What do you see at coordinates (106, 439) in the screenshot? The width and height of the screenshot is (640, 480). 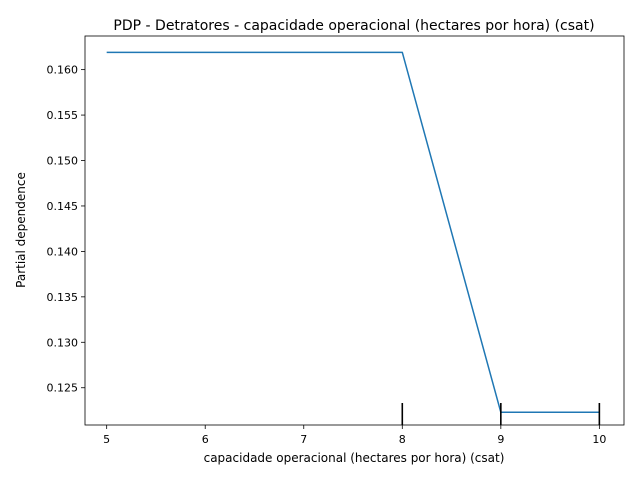 I see `x-tick-label-0: 5` at bounding box center [106, 439].